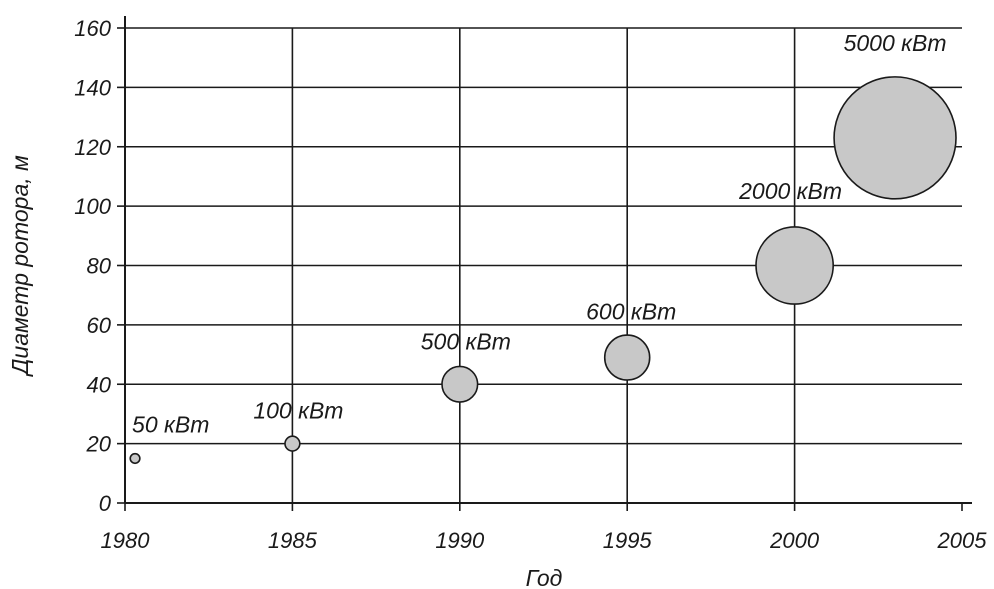  Describe the element at coordinates (92, 206) in the screenshot. I see `y-tick-label: 100` at that location.